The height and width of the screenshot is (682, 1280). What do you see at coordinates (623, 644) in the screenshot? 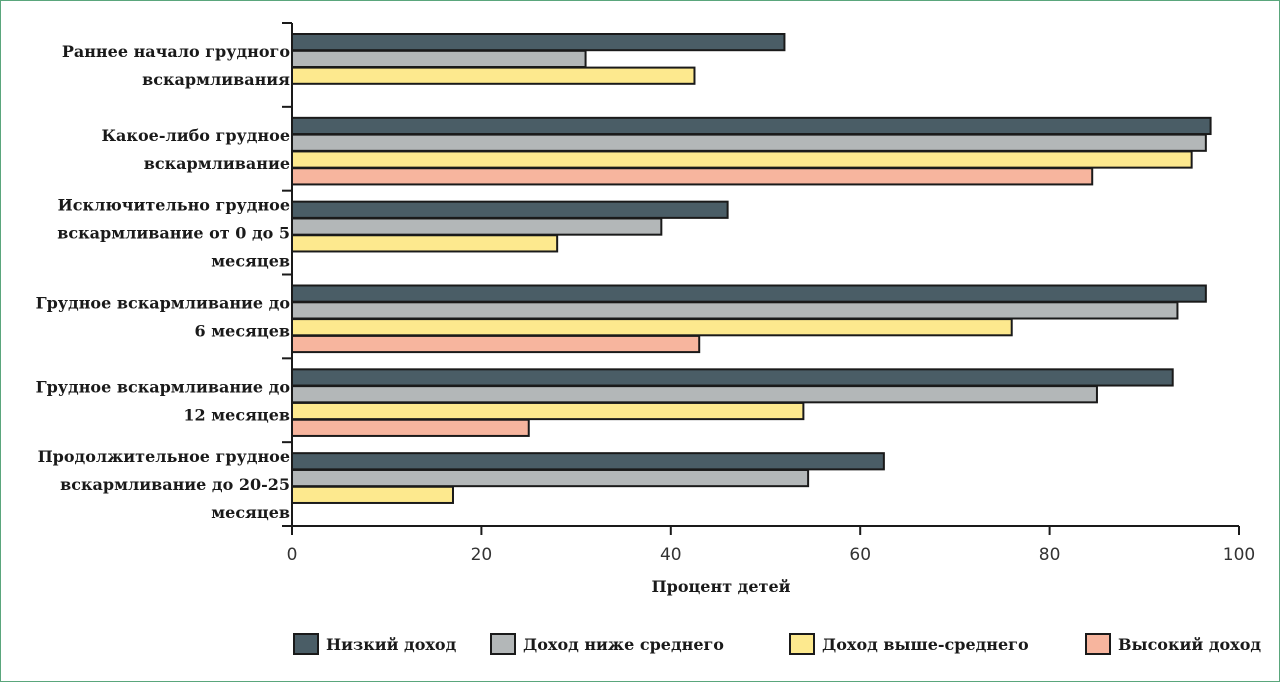
I see `legend-label-2: Доход ниже среднего` at bounding box center [623, 644].